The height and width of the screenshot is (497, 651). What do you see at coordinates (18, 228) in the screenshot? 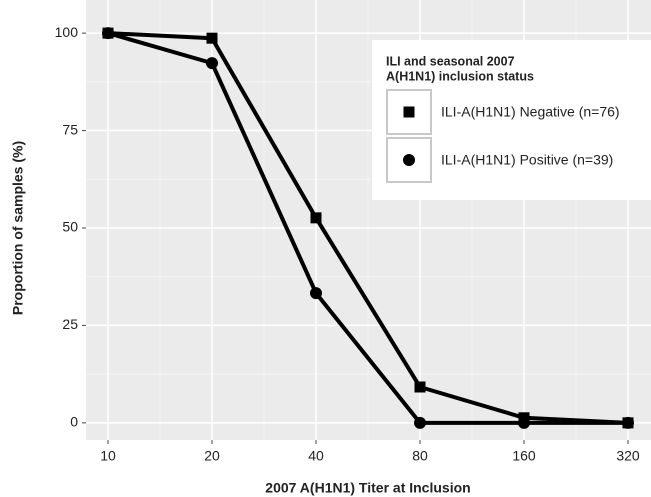
I see `y-axis-title: Proportion of samples (%)` at bounding box center [18, 228].